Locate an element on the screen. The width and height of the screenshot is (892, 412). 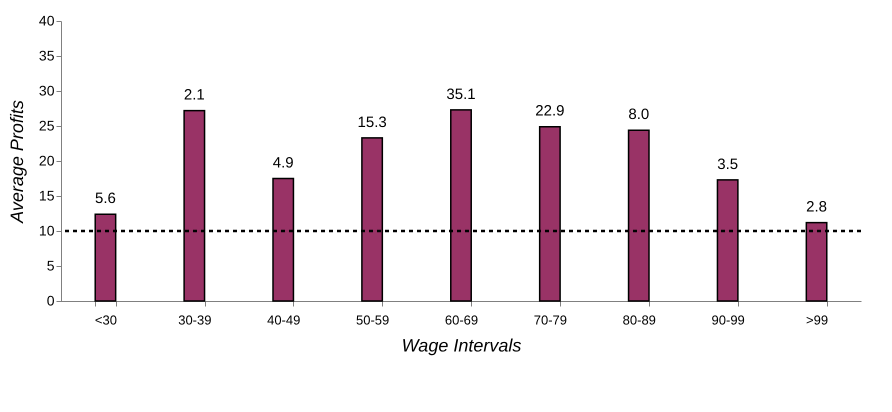
x-tick-label: >99 is located at coordinates (817, 320).